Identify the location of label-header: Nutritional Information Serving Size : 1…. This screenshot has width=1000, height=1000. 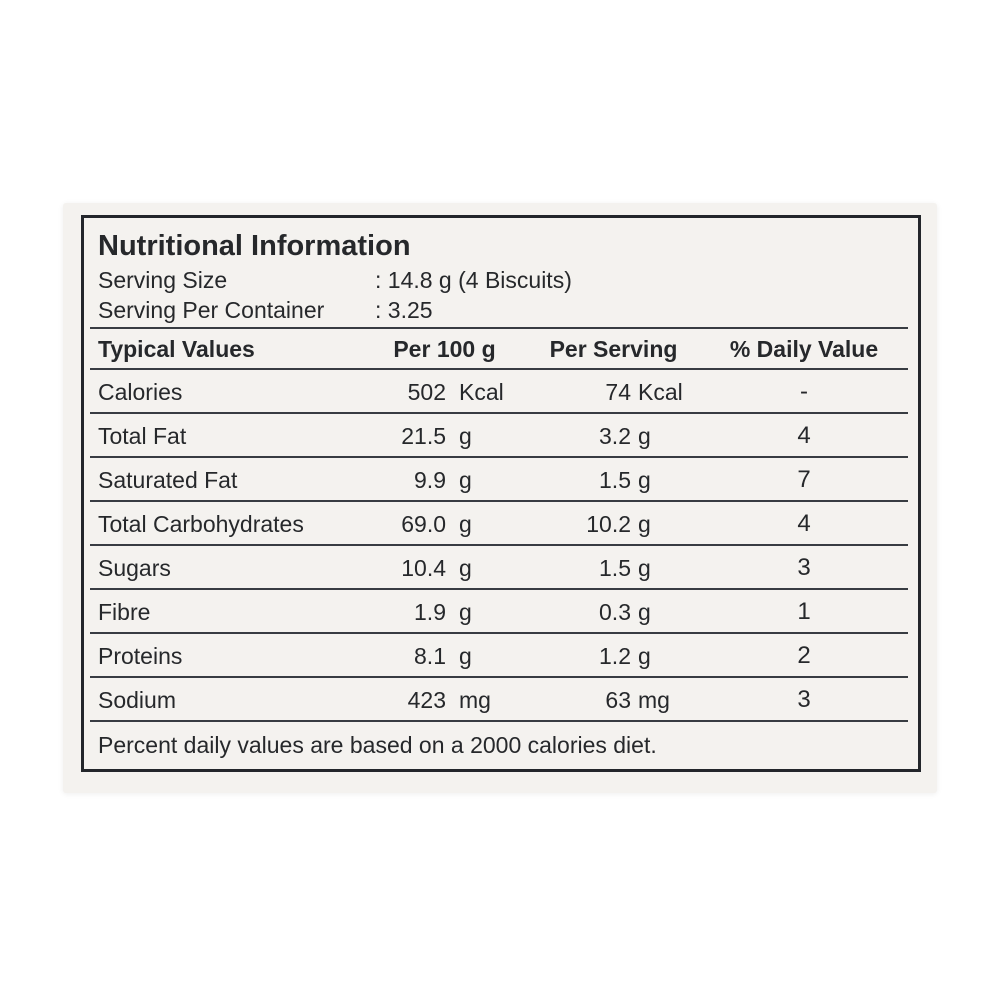
(501, 273).